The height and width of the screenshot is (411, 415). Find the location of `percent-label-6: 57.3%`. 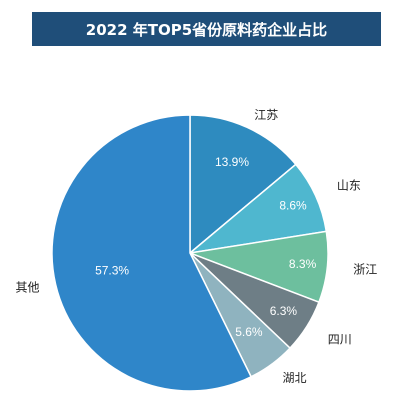

percent-label-6: 57.3% is located at coordinates (112, 270).